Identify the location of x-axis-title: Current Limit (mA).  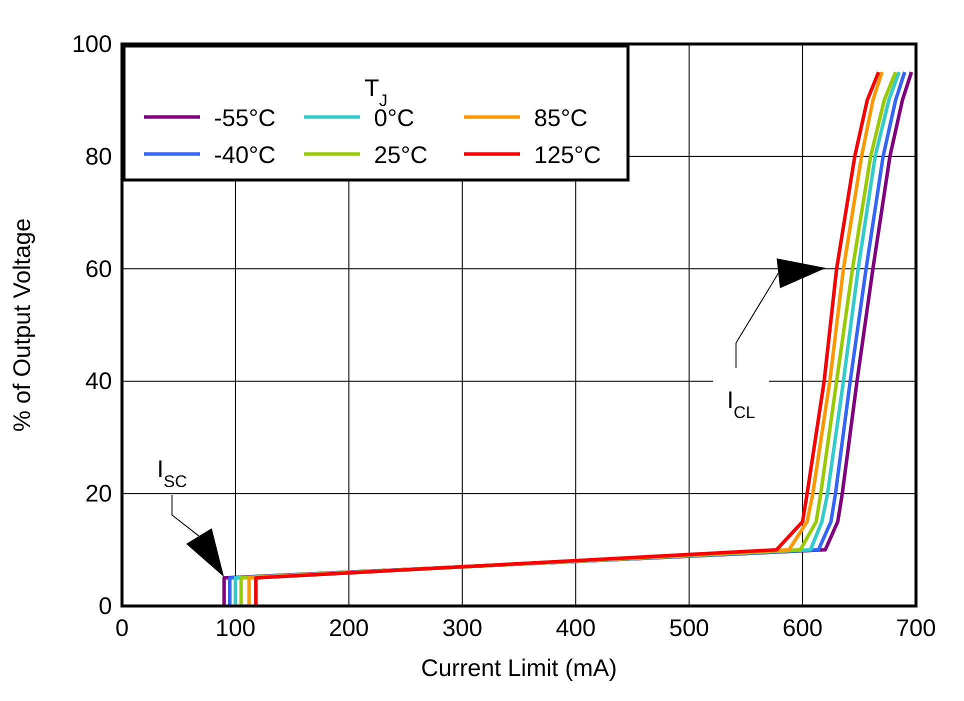
(519, 668).